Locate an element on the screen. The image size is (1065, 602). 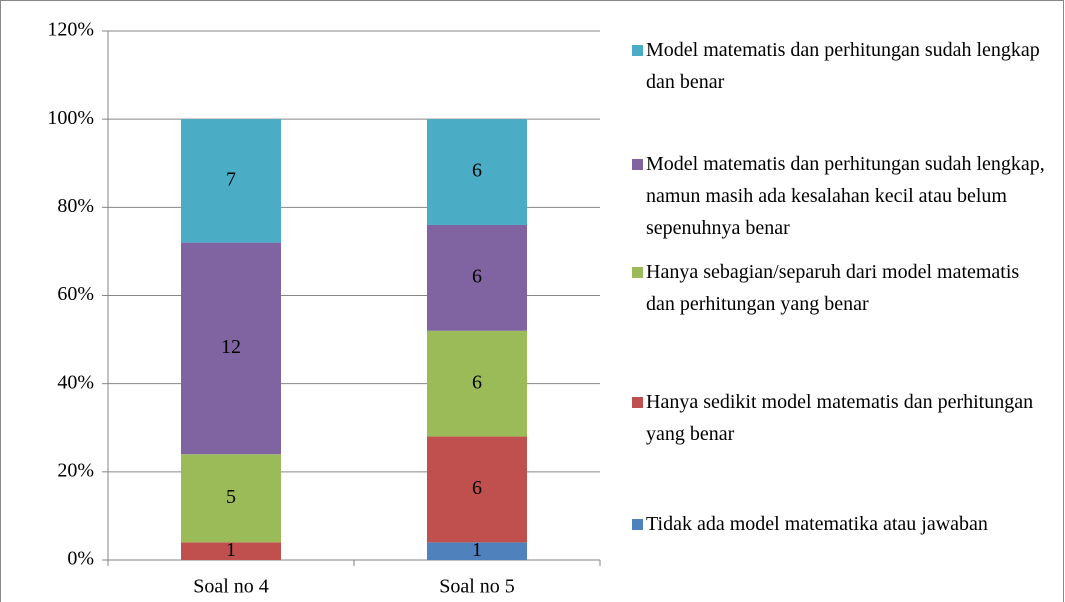
y-tick-label: 60% is located at coordinates (75, 294).